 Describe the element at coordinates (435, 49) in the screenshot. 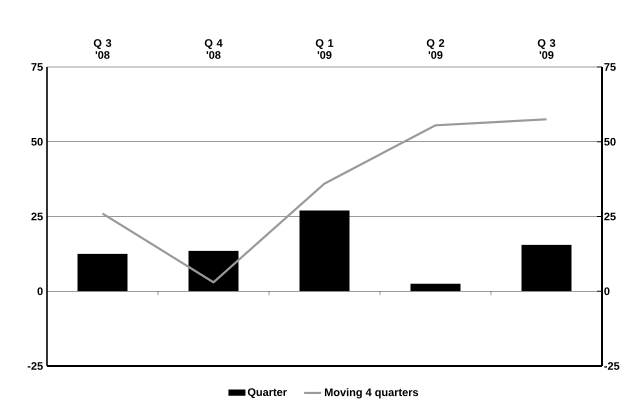

I see `x-tick-label: Q 2 '09` at that location.